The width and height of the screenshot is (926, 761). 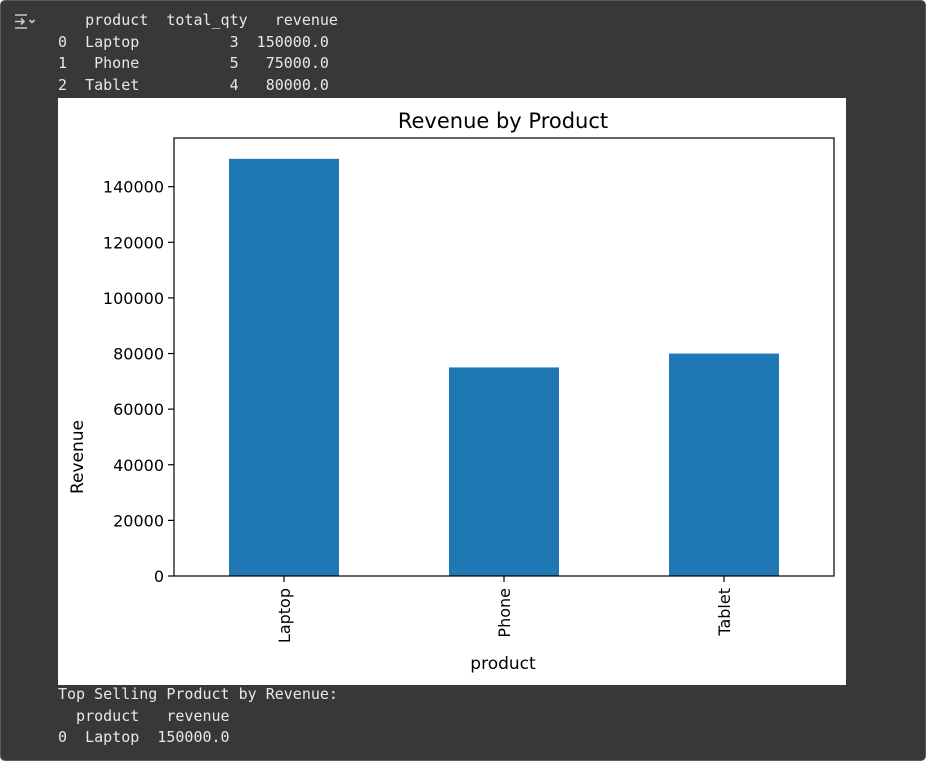 I want to click on stdout-line: 0 Laptop 150000.0, so click(x=144, y=737).